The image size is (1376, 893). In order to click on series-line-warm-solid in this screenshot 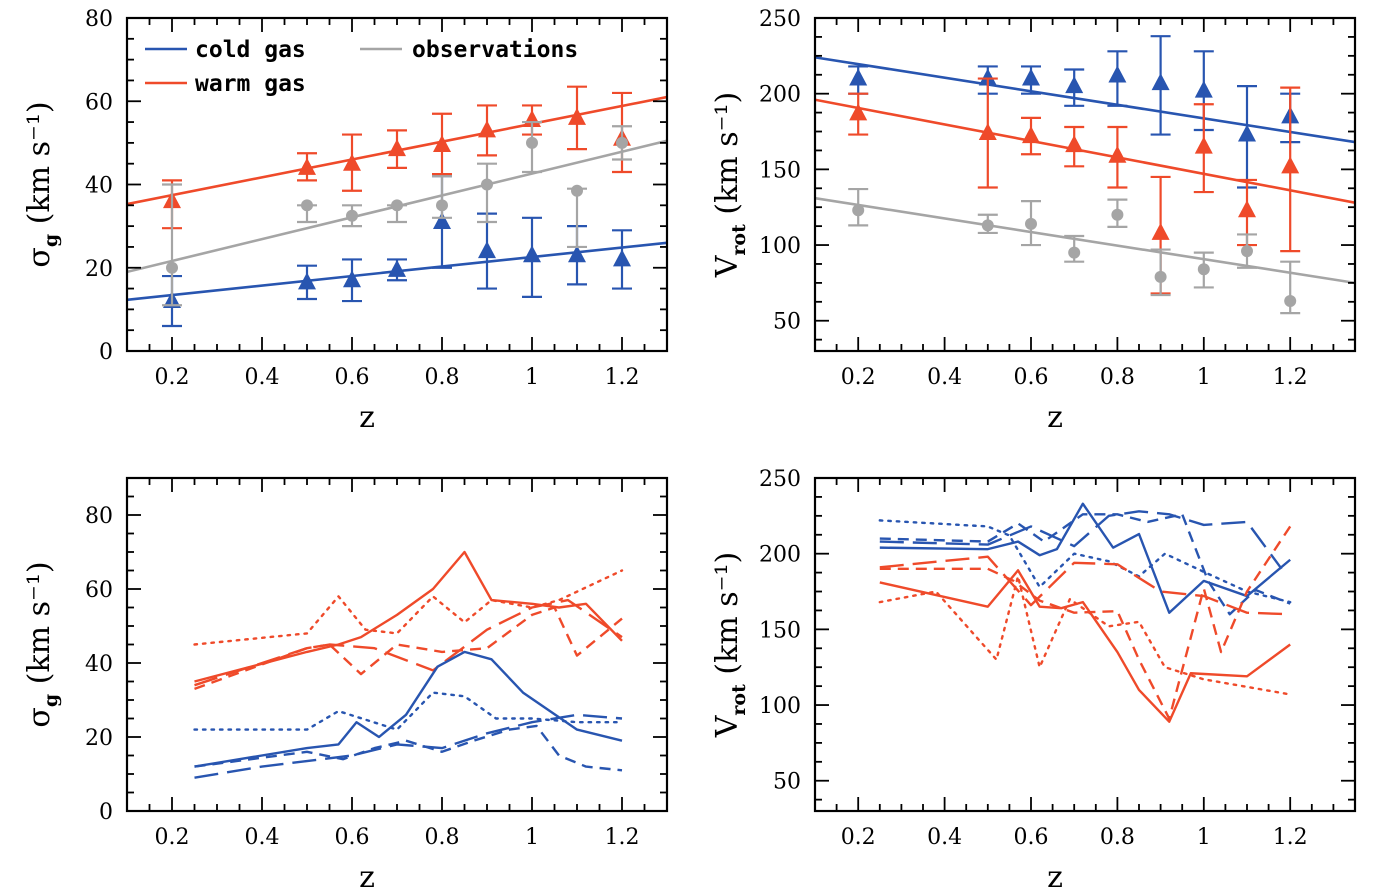, I will do `click(408, 616)`.